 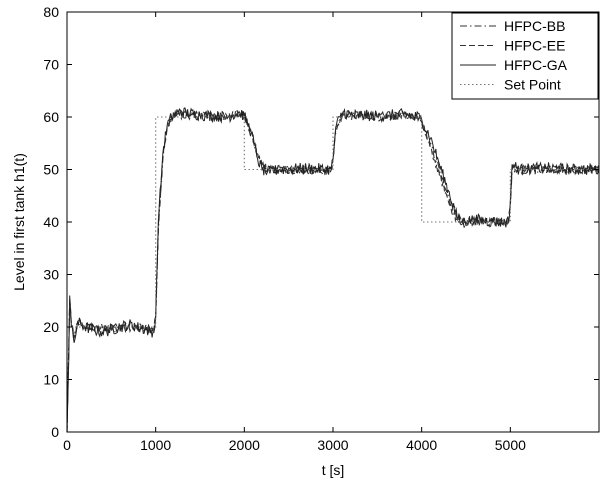 What do you see at coordinates (333, 470) in the screenshot?
I see `x-axis-label: t [s]` at bounding box center [333, 470].